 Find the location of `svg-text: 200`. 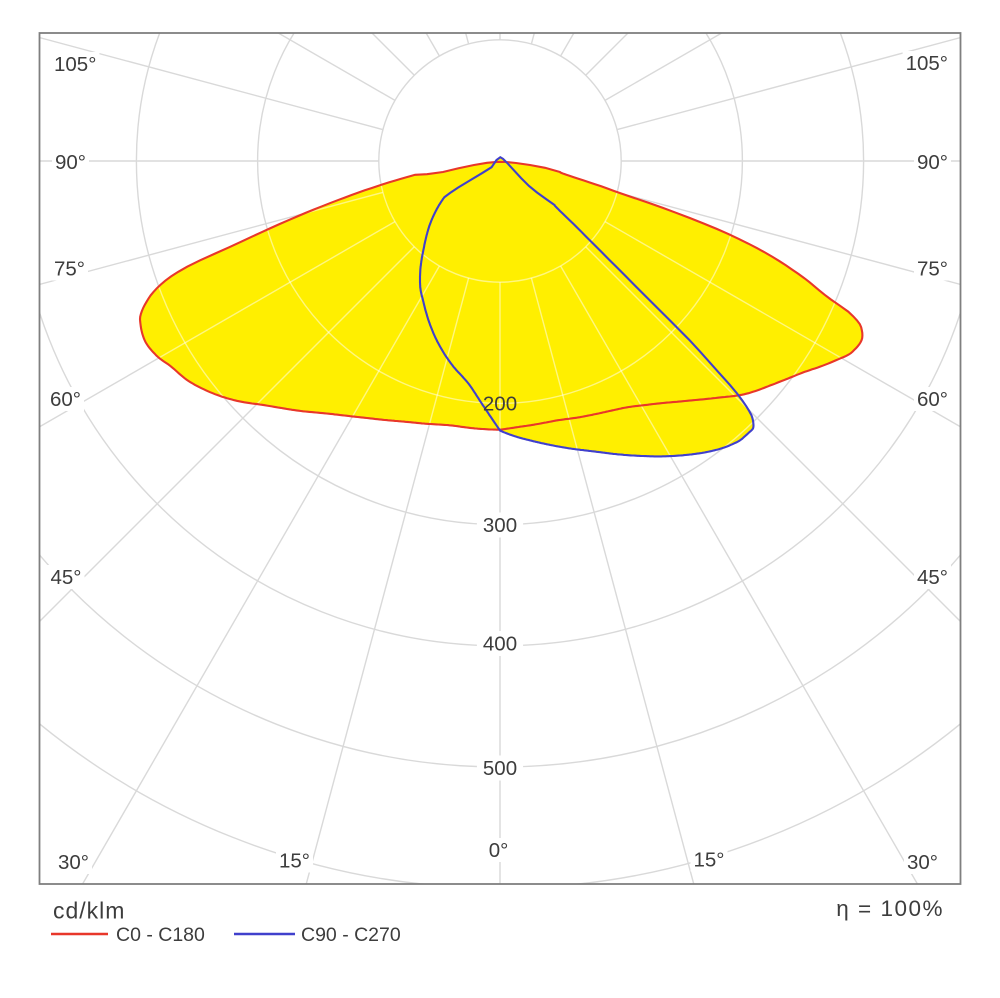

svg-text: 200 is located at coordinates (500, 404).